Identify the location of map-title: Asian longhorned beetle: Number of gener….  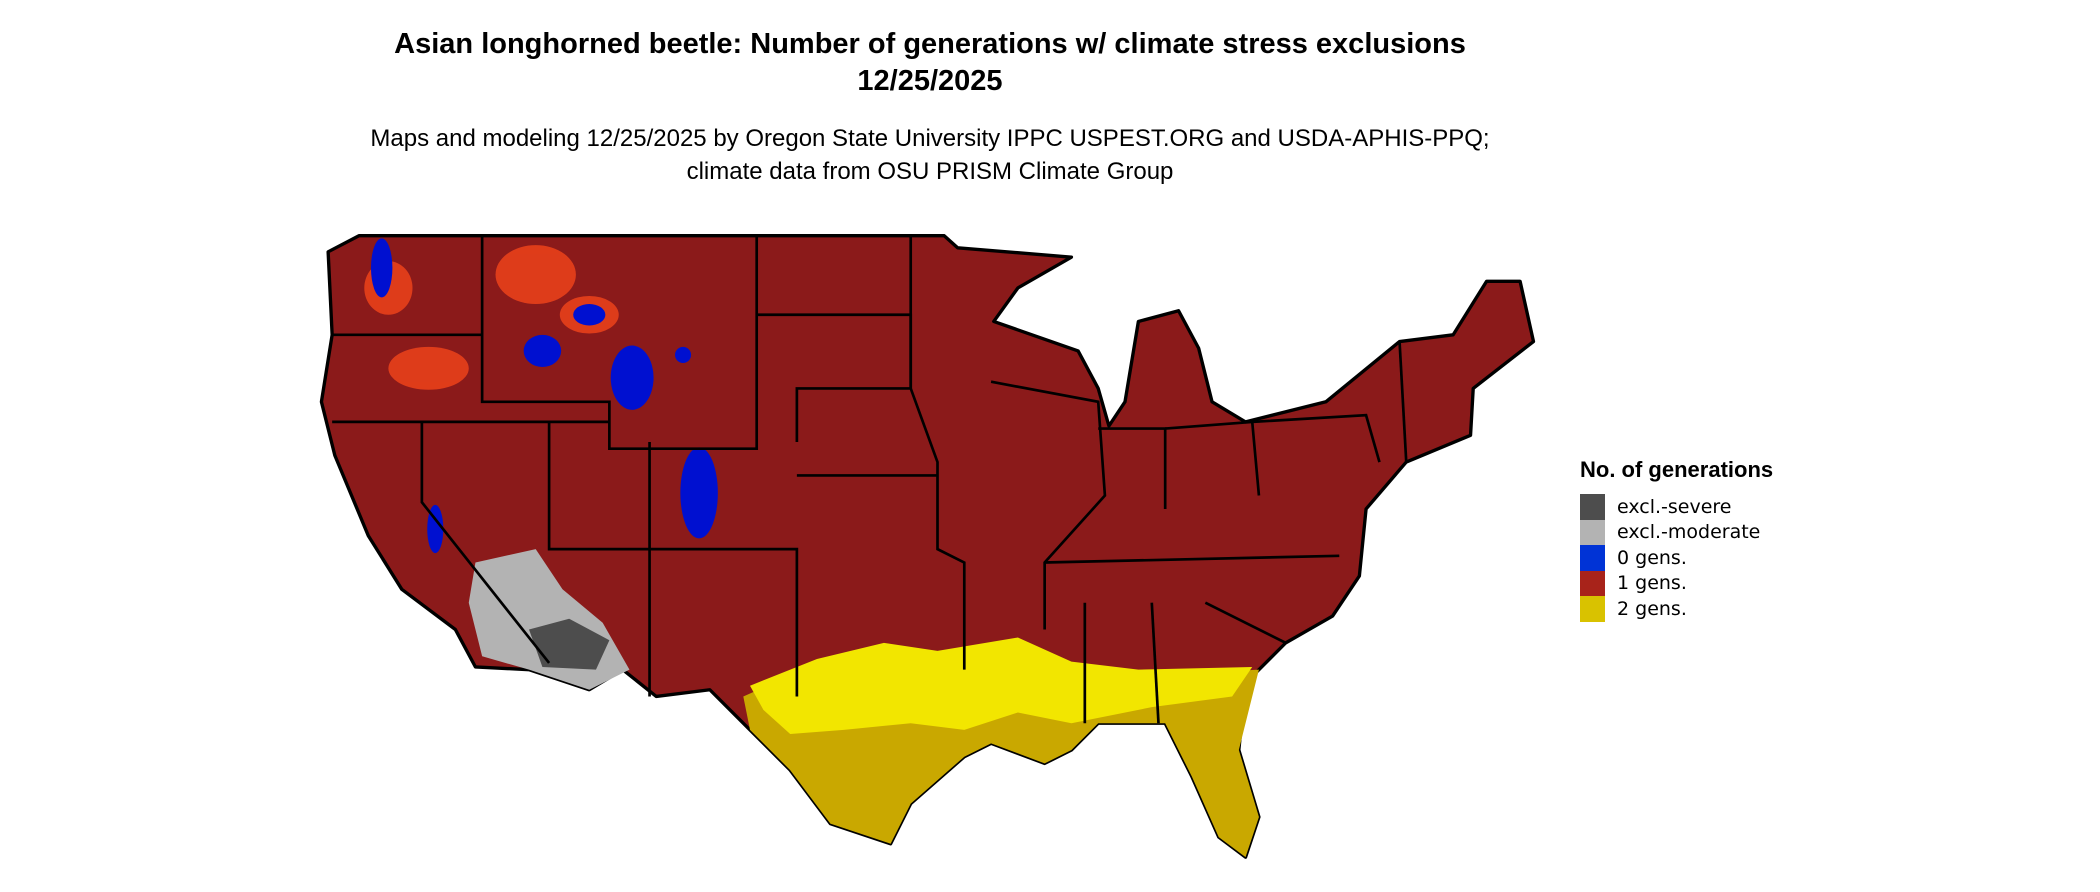
(930, 62).